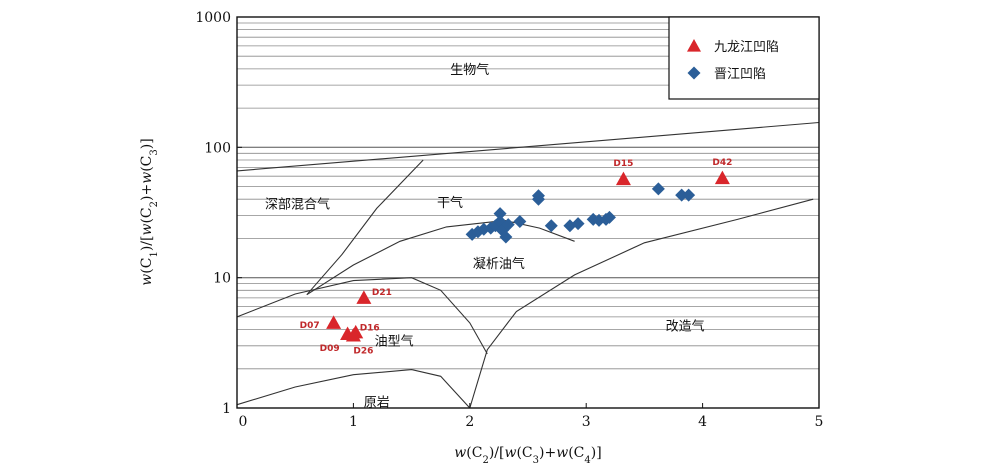 The width and height of the screenshot is (1000, 470). Describe the element at coordinates (722, 163) in the screenshot. I see `point-label: D42` at that location.